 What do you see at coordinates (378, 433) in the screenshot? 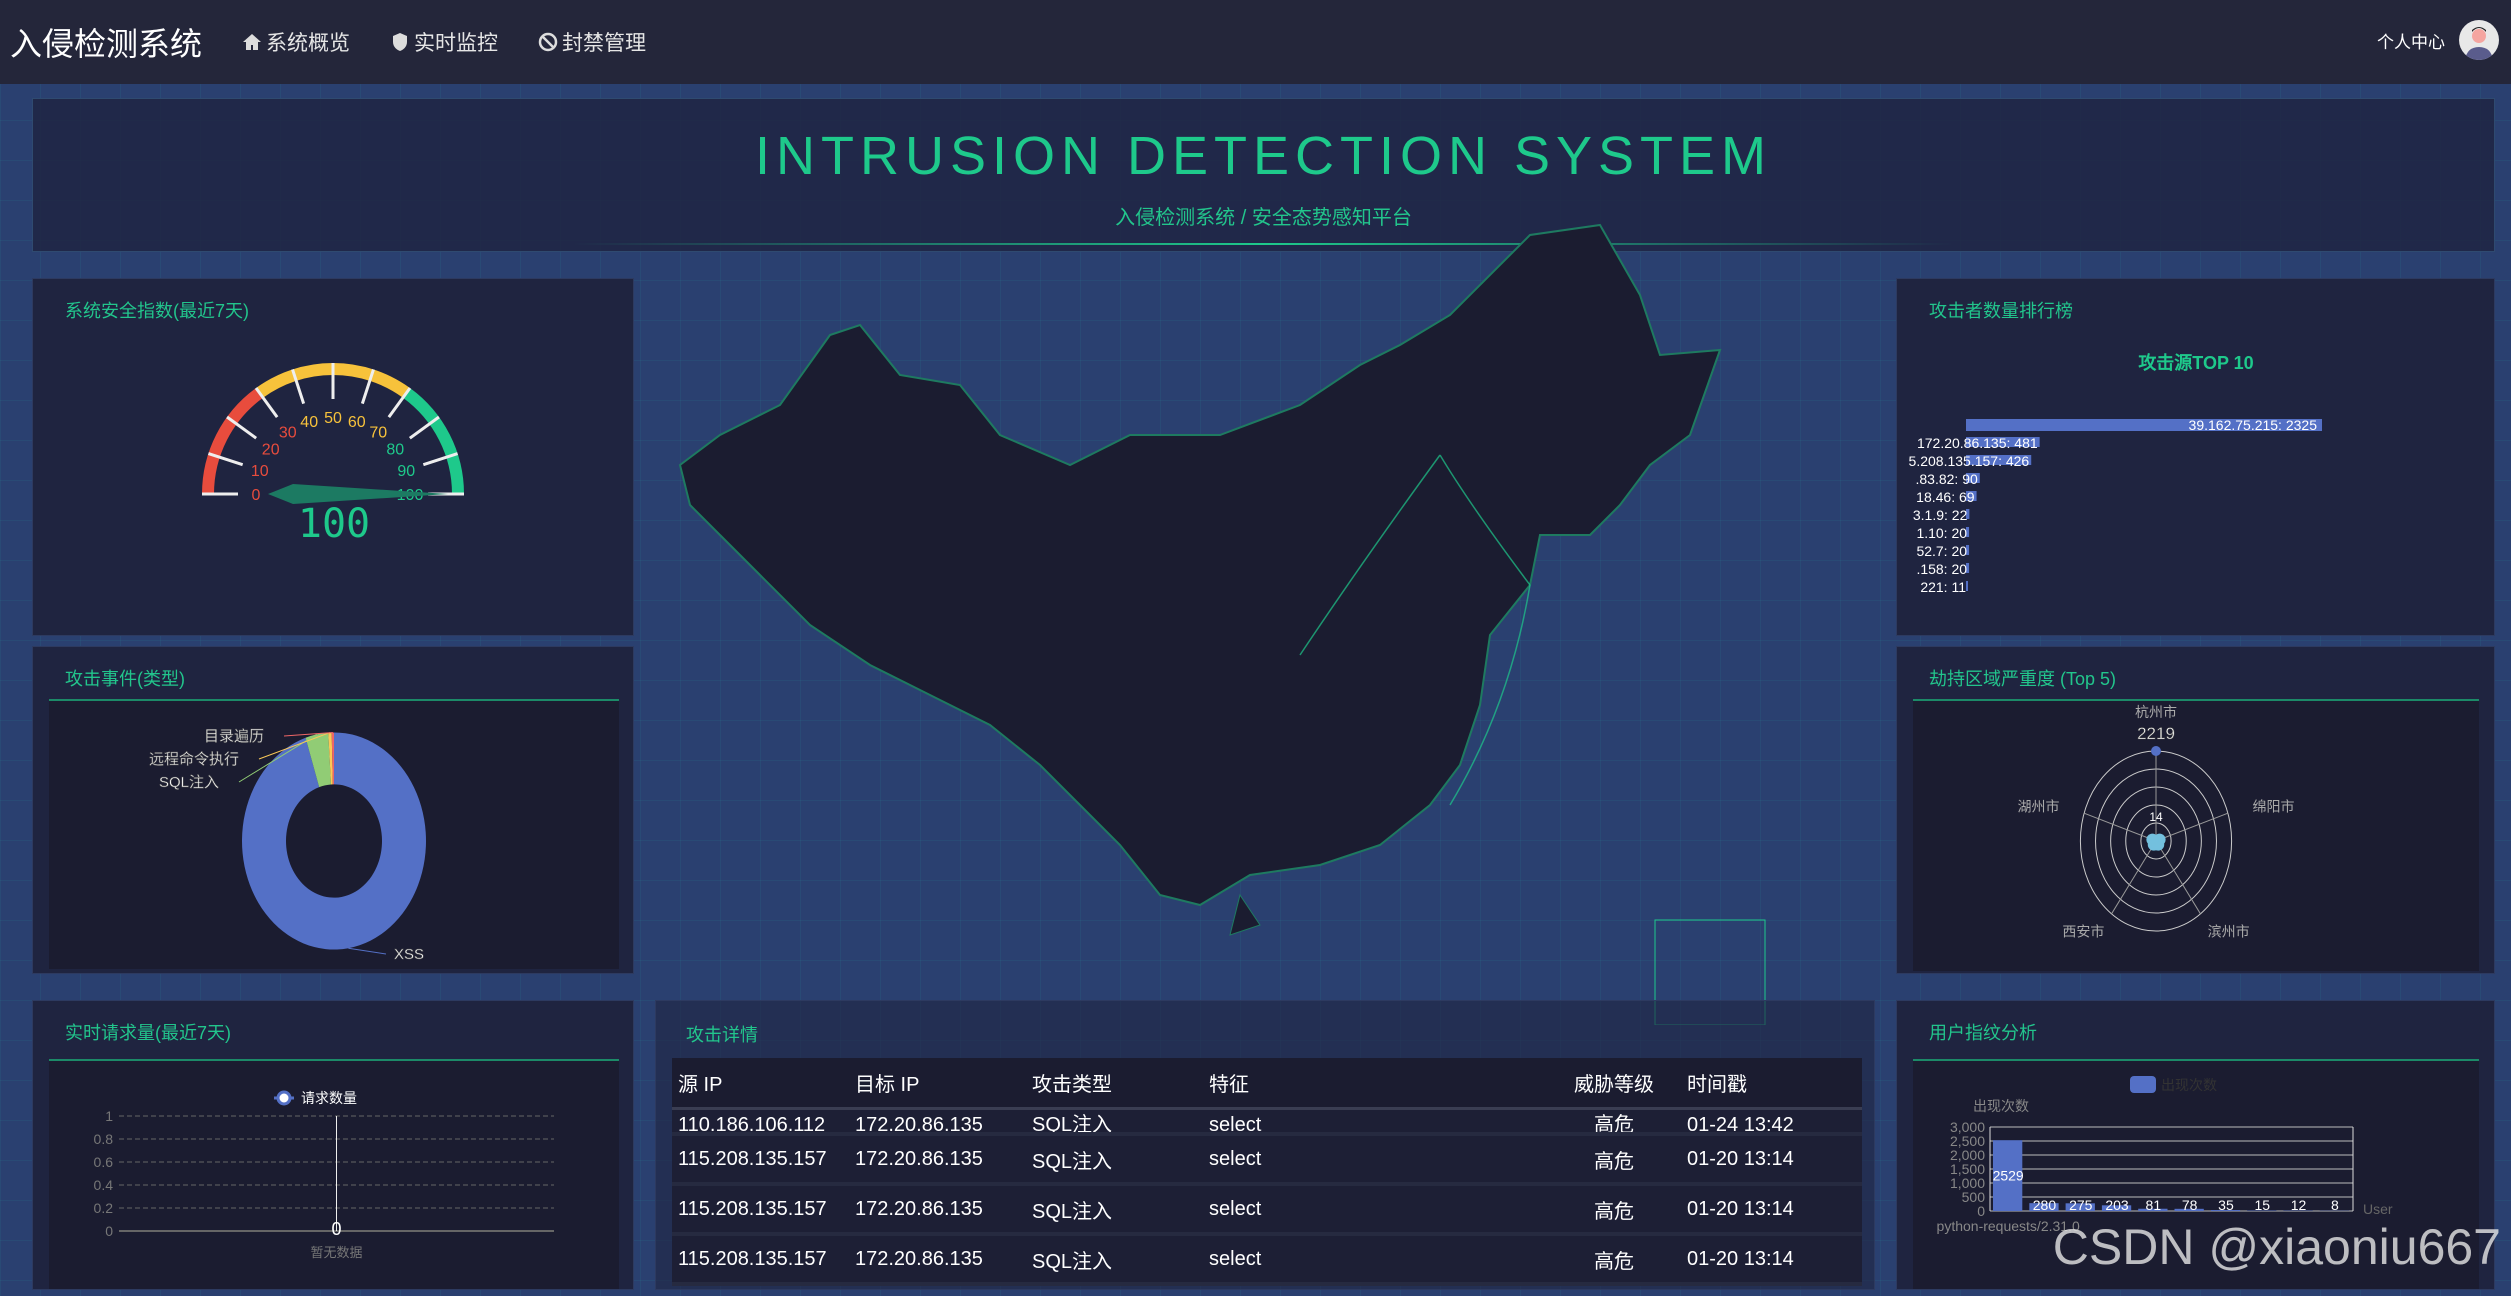
I see `gauge-tick-label: 70` at bounding box center [378, 433].